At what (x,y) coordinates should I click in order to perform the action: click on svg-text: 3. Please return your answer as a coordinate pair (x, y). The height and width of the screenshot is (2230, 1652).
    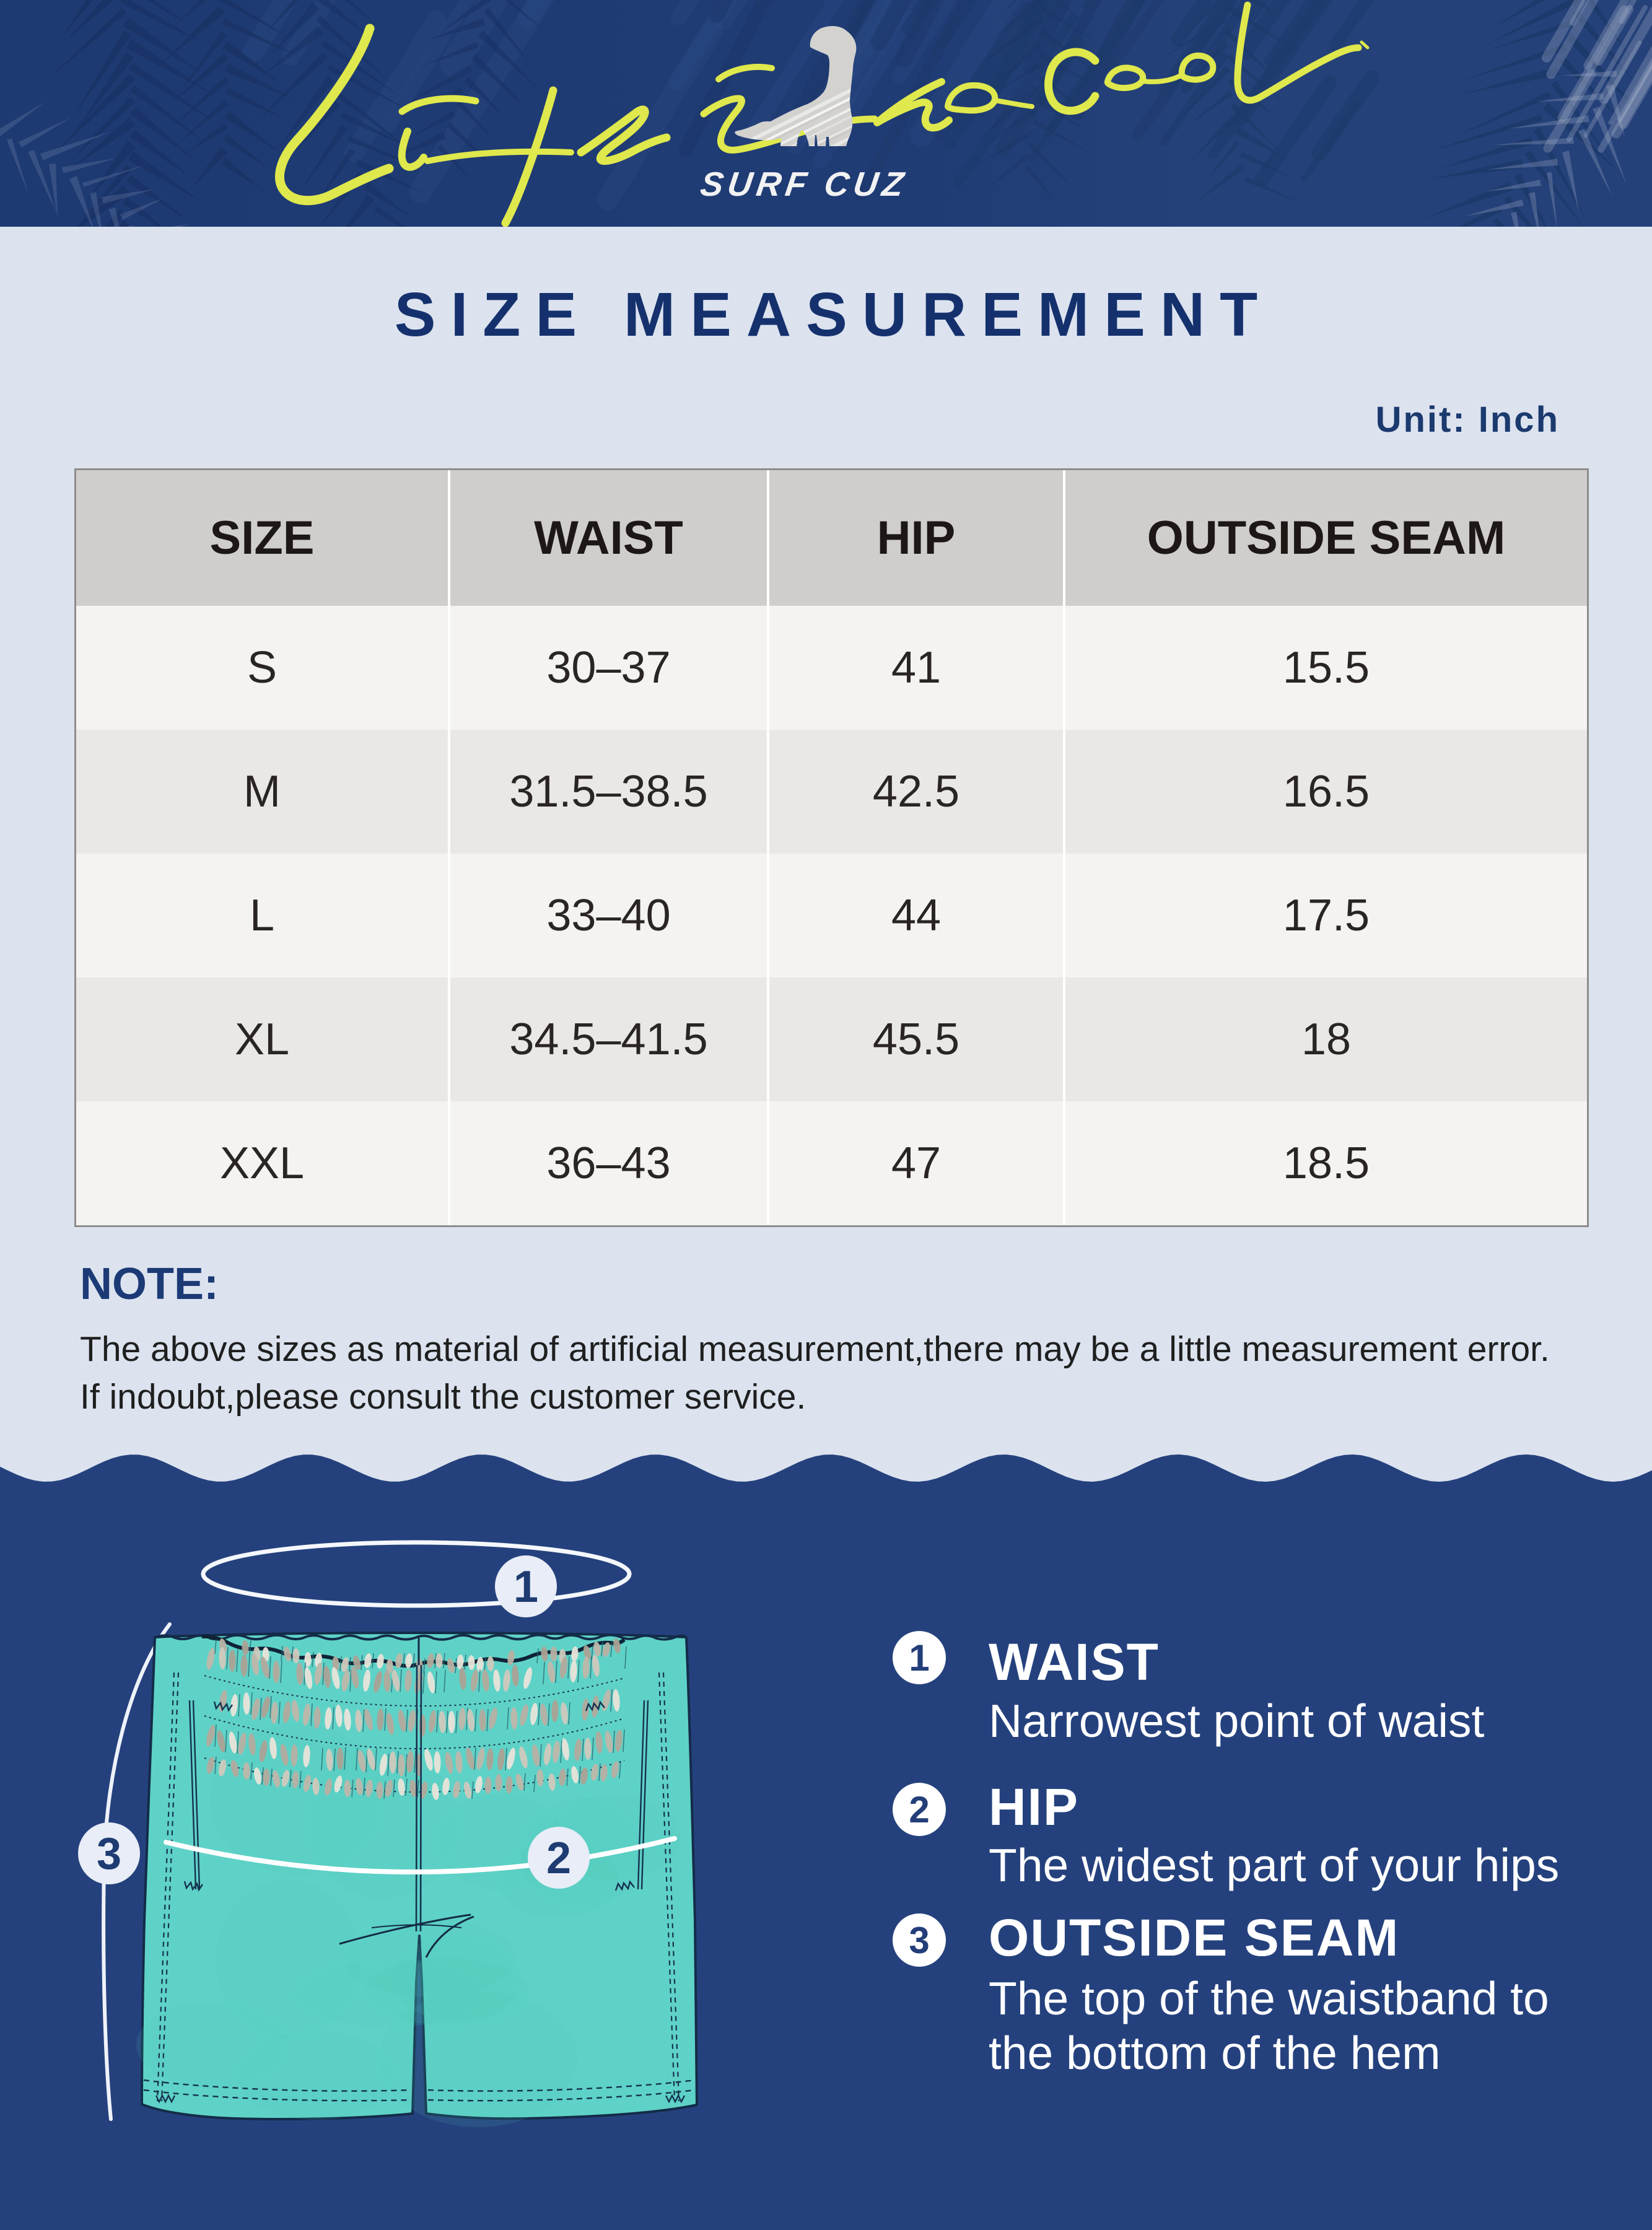
    Looking at the image, I should click on (109, 1854).